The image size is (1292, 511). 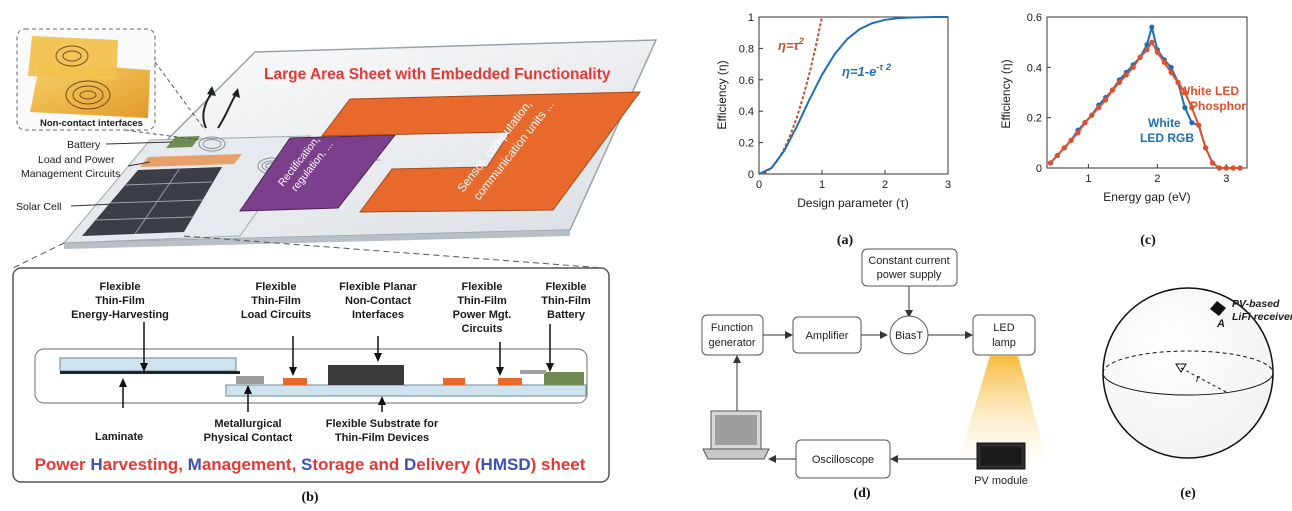 I want to click on hmsd-title-letter: D, so click(x=410, y=464).